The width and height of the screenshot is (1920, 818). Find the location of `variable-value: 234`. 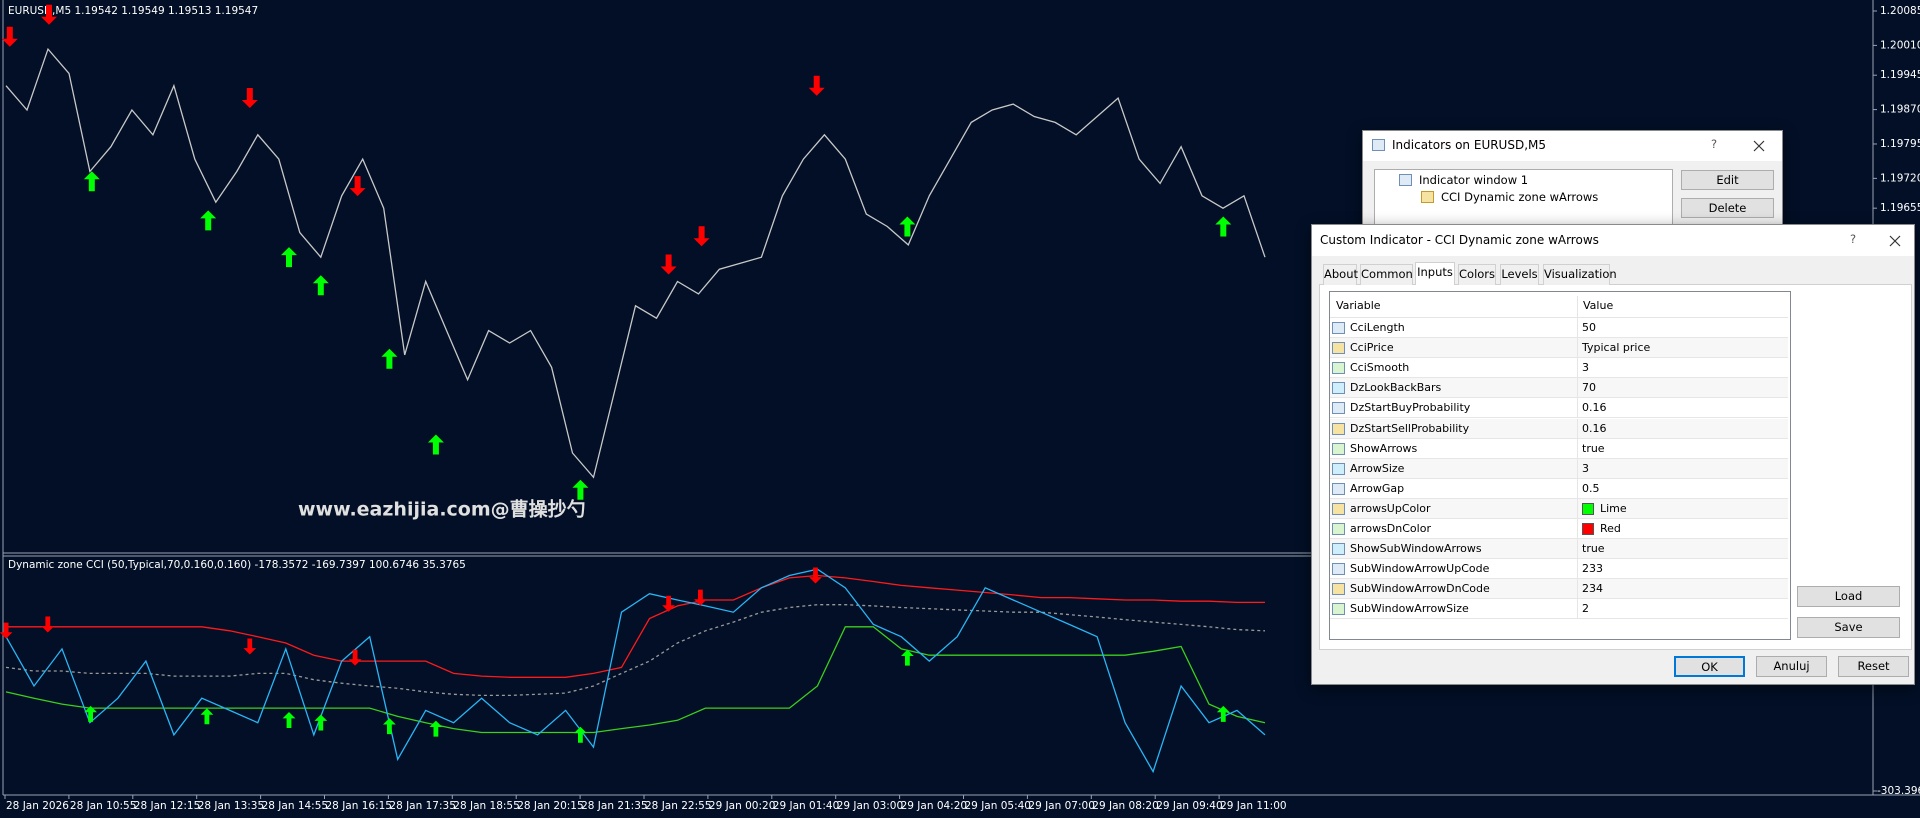

variable-value: 234 is located at coordinates (1592, 589).